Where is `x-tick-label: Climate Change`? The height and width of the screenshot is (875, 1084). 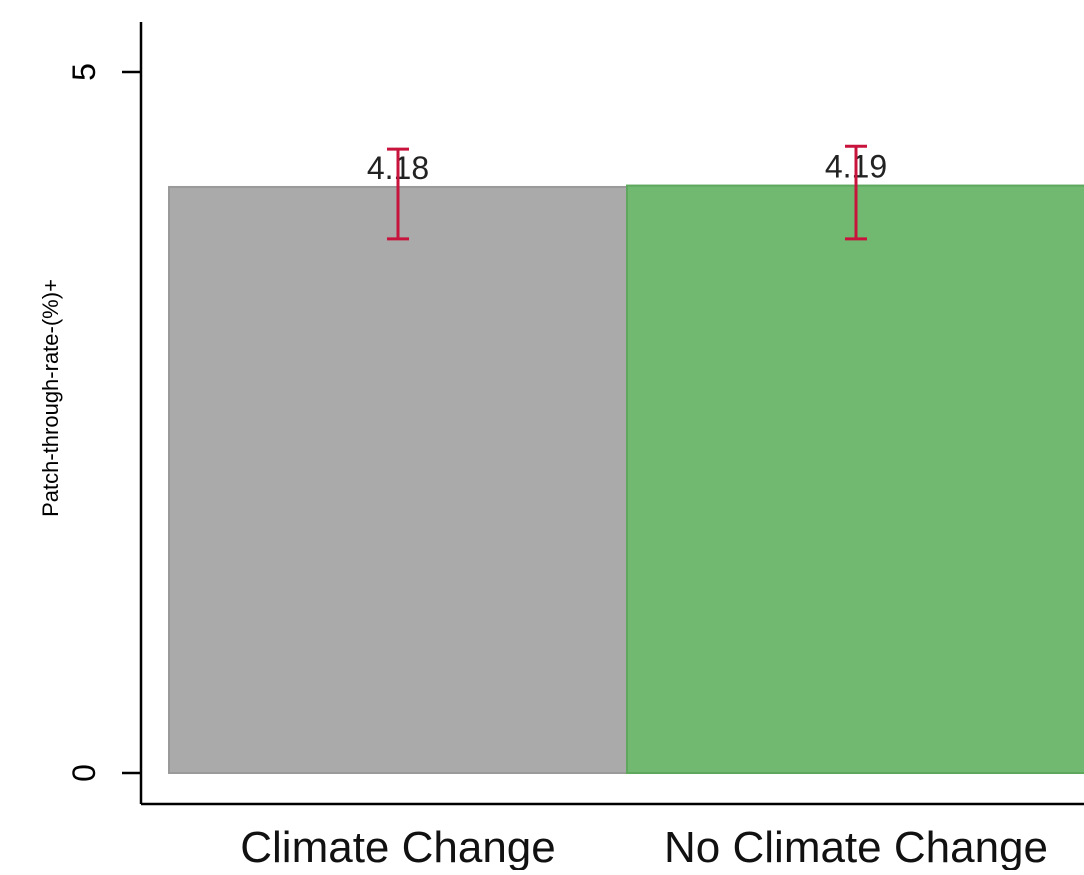 x-tick-label: Climate Change is located at coordinates (398, 846).